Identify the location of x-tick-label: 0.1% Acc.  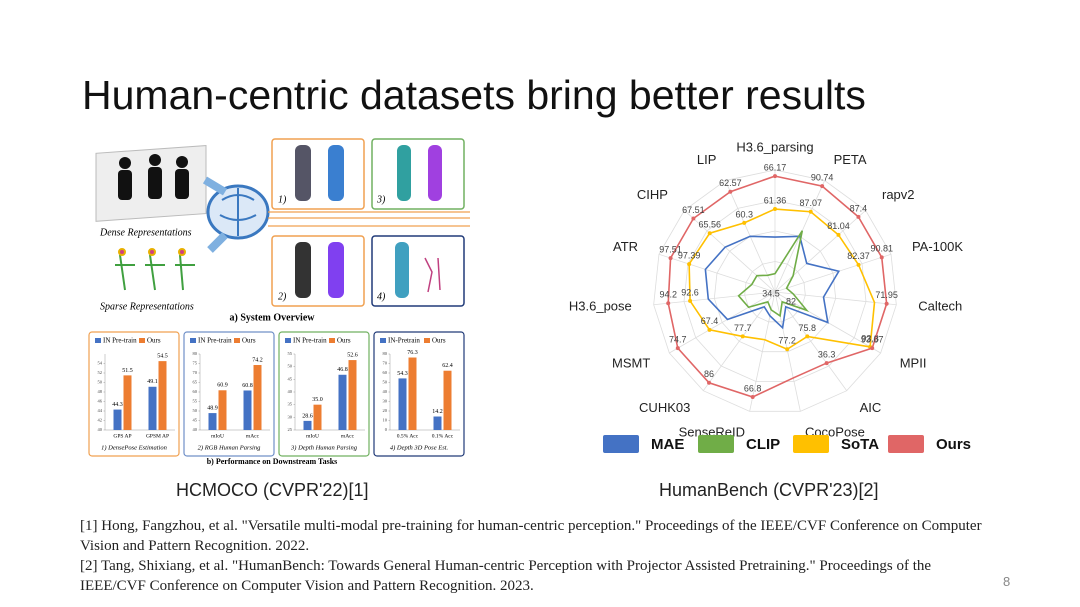
(443, 436).